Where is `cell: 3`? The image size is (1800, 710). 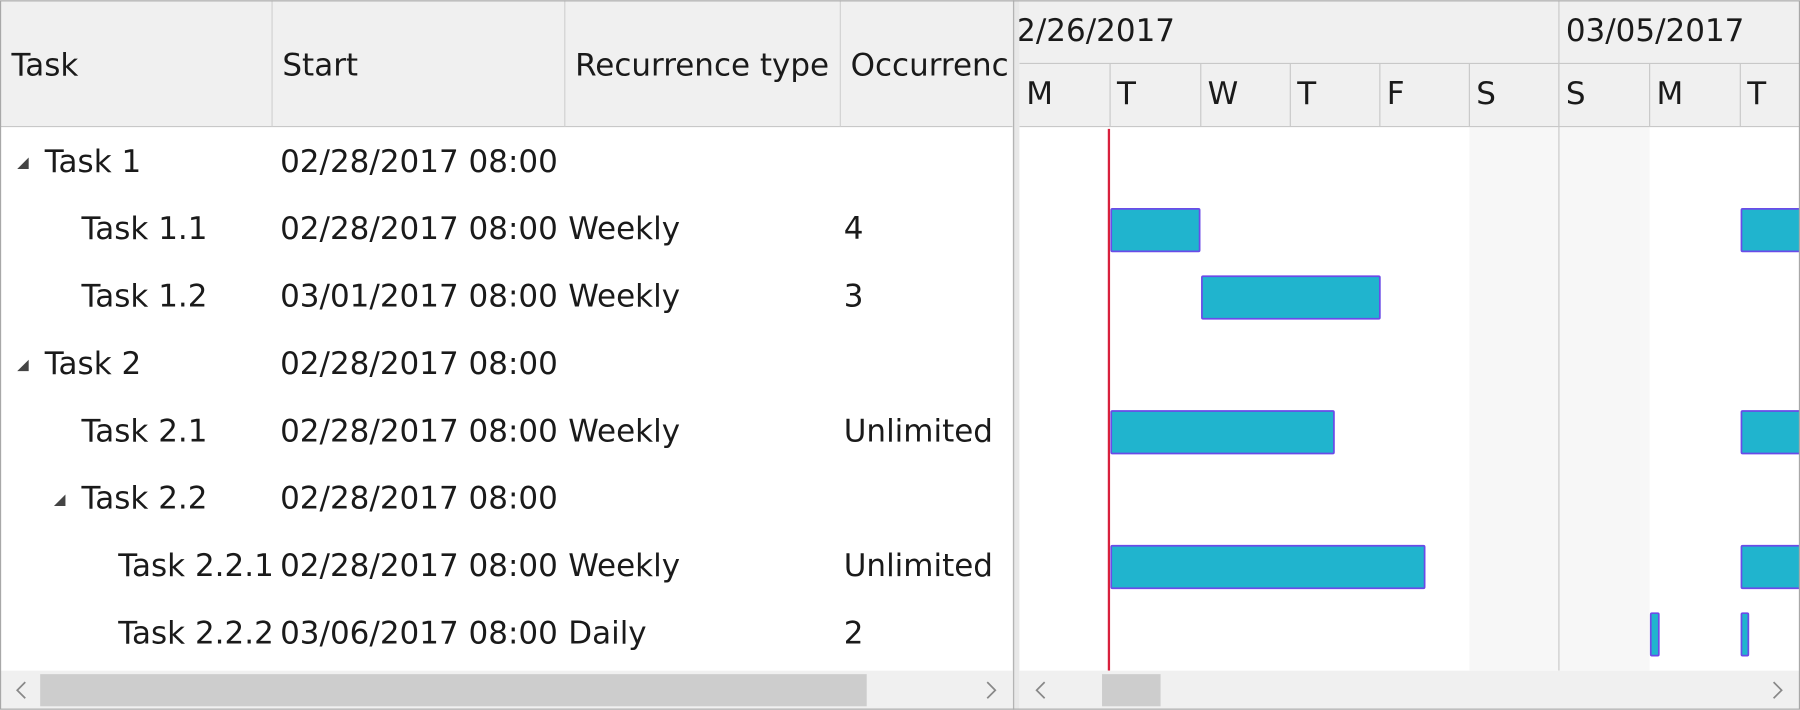
cell: 3 is located at coordinates (854, 297).